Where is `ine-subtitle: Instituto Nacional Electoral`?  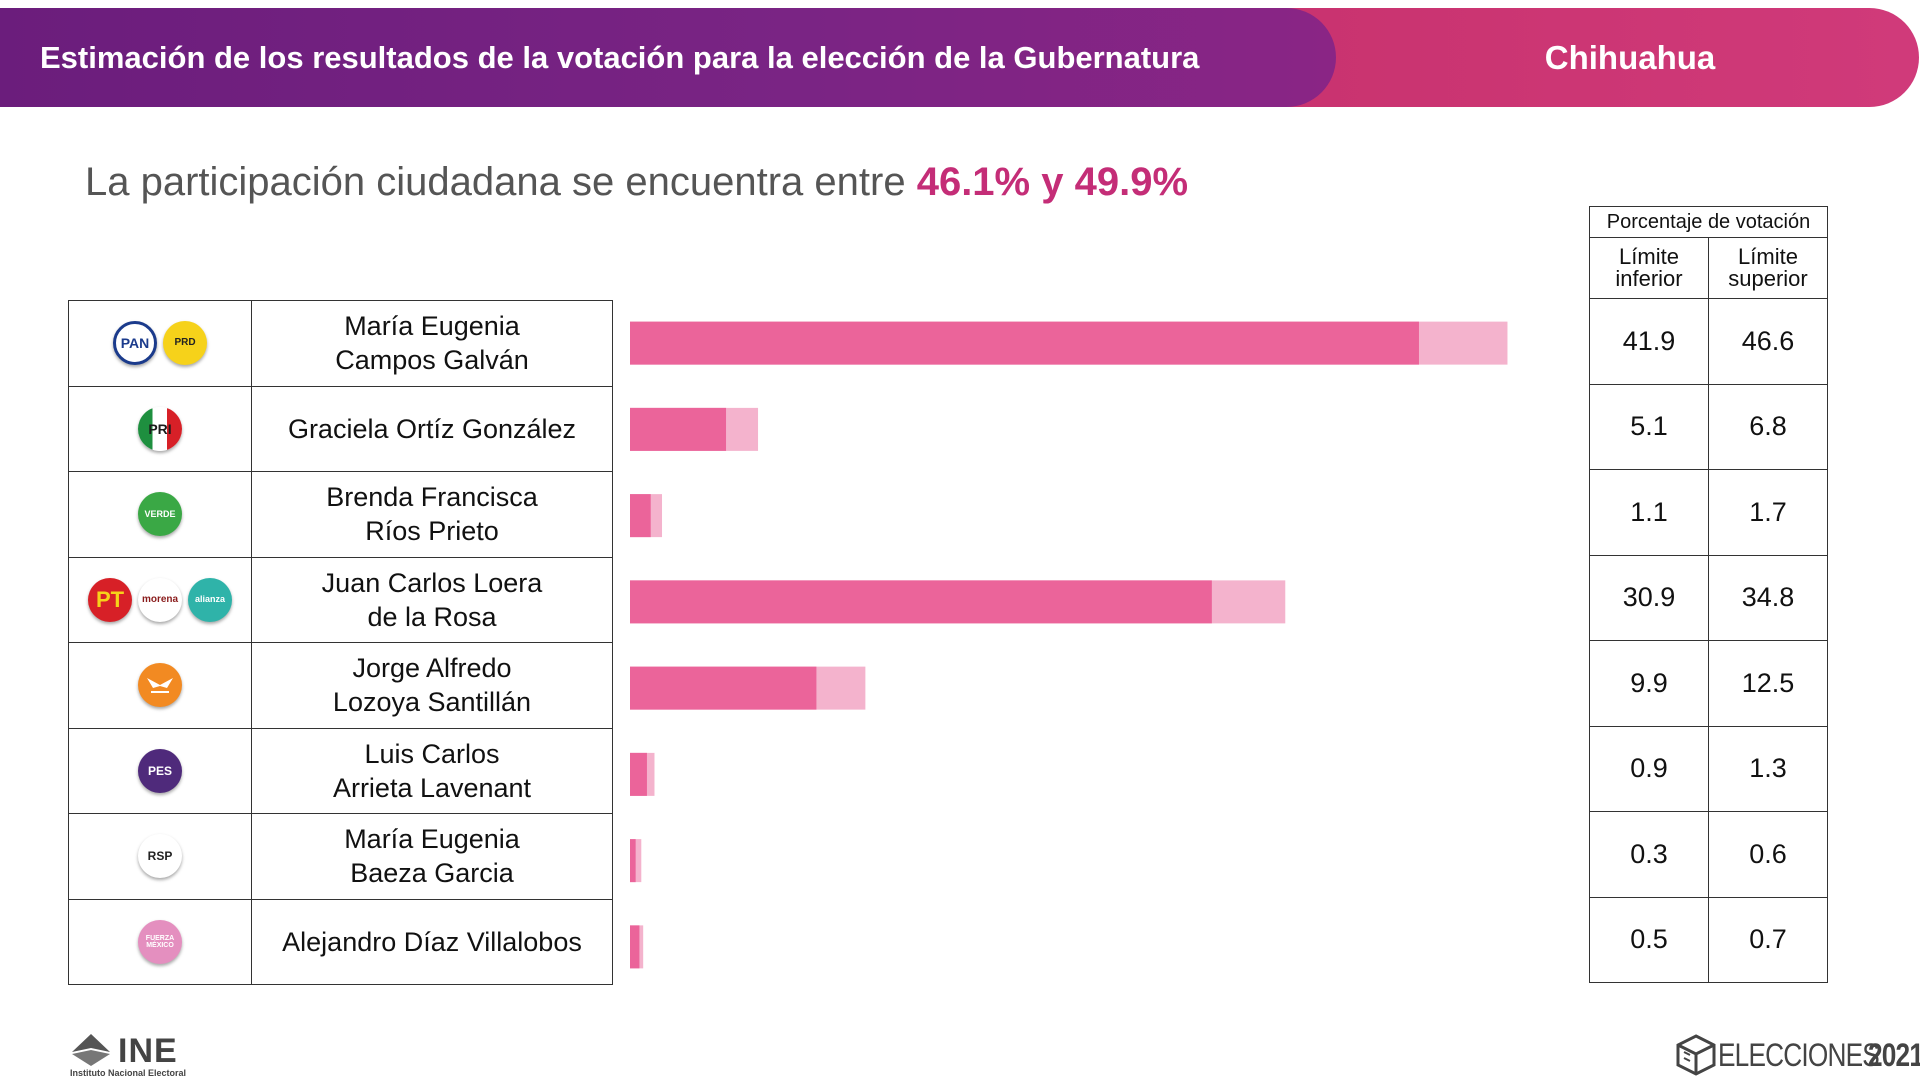 ine-subtitle: Instituto Nacional Electoral is located at coordinates (128, 1073).